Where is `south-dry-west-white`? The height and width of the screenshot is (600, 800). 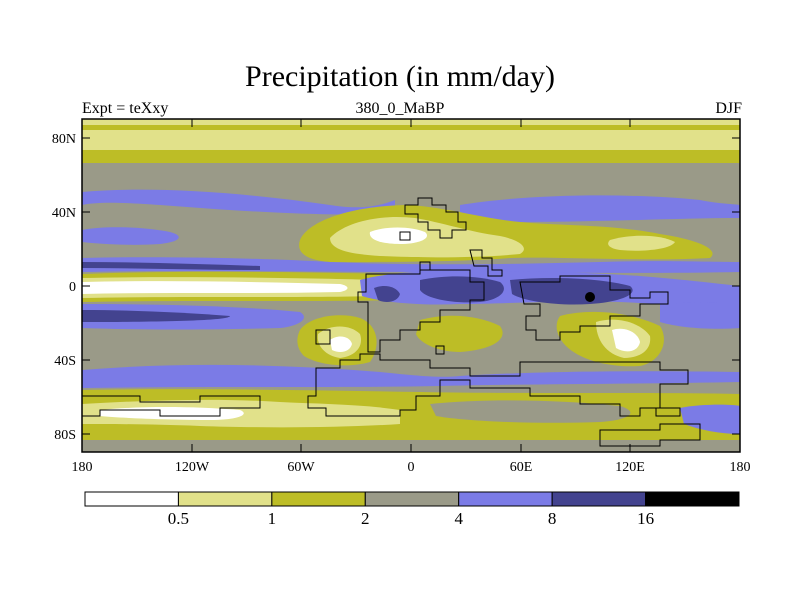 south-dry-west-white is located at coordinates (341, 344).